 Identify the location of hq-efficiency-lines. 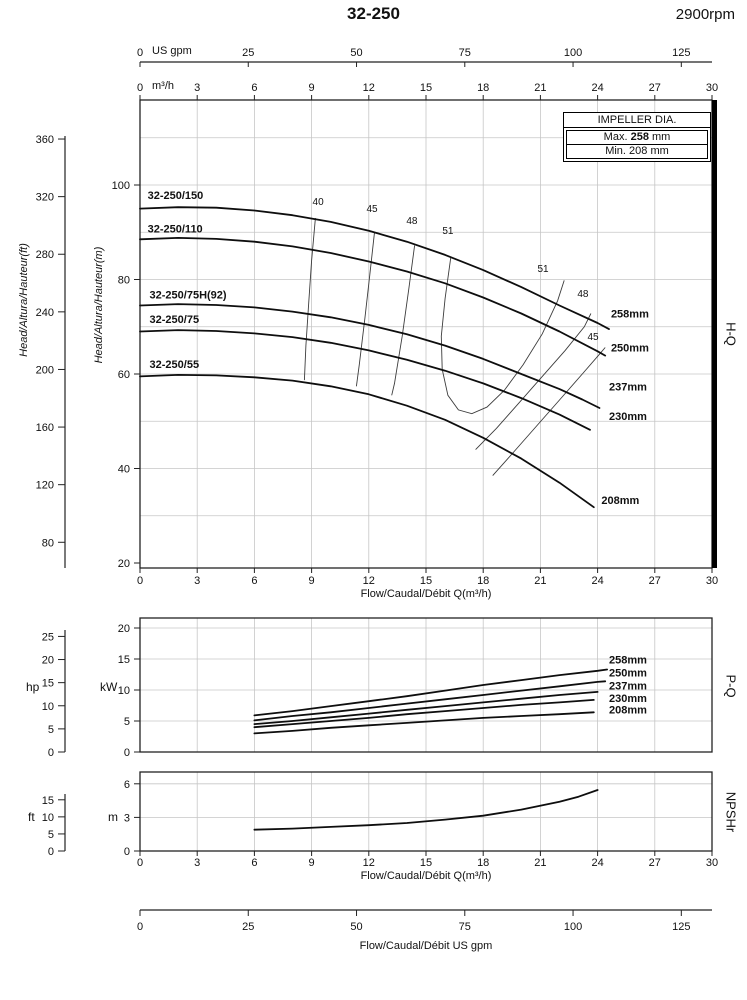
(454, 347).